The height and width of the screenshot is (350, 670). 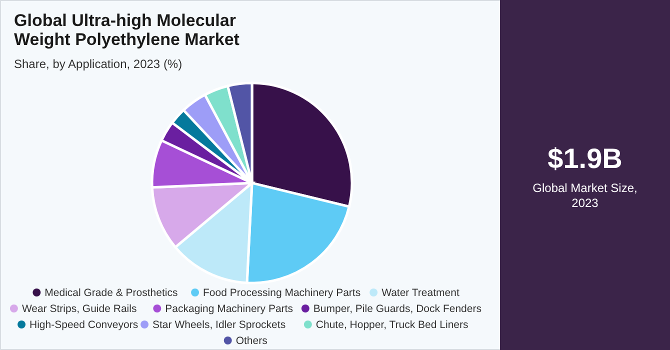 I want to click on legend-label: Food Processing Machinery Parts, so click(x=282, y=293).